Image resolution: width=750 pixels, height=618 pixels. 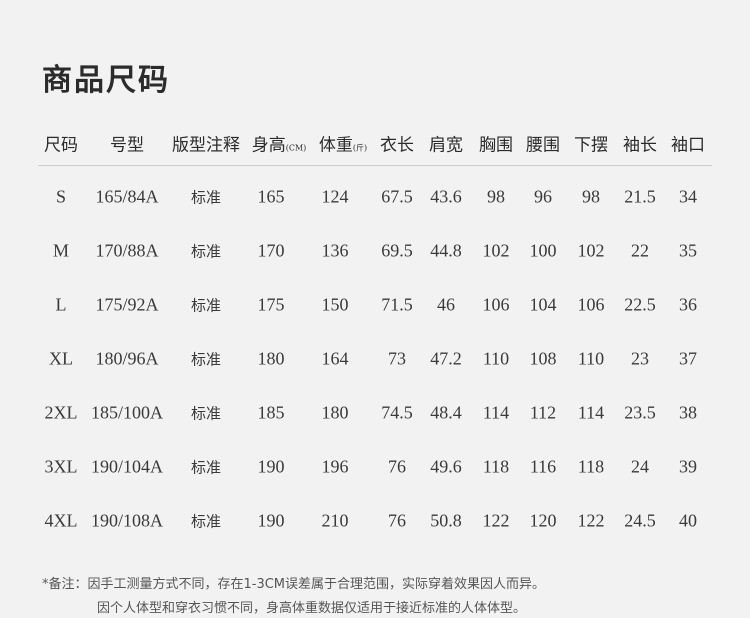 What do you see at coordinates (61, 520) in the screenshot?
I see `table-cell: 4XL` at bounding box center [61, 520].